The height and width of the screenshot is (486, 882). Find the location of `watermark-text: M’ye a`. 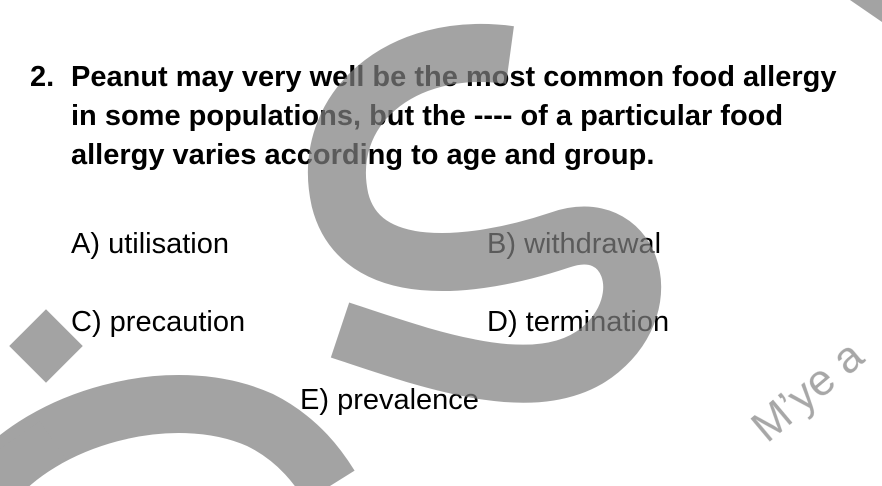

watermark-text: M’ye a is located at coordinates (807, 391).